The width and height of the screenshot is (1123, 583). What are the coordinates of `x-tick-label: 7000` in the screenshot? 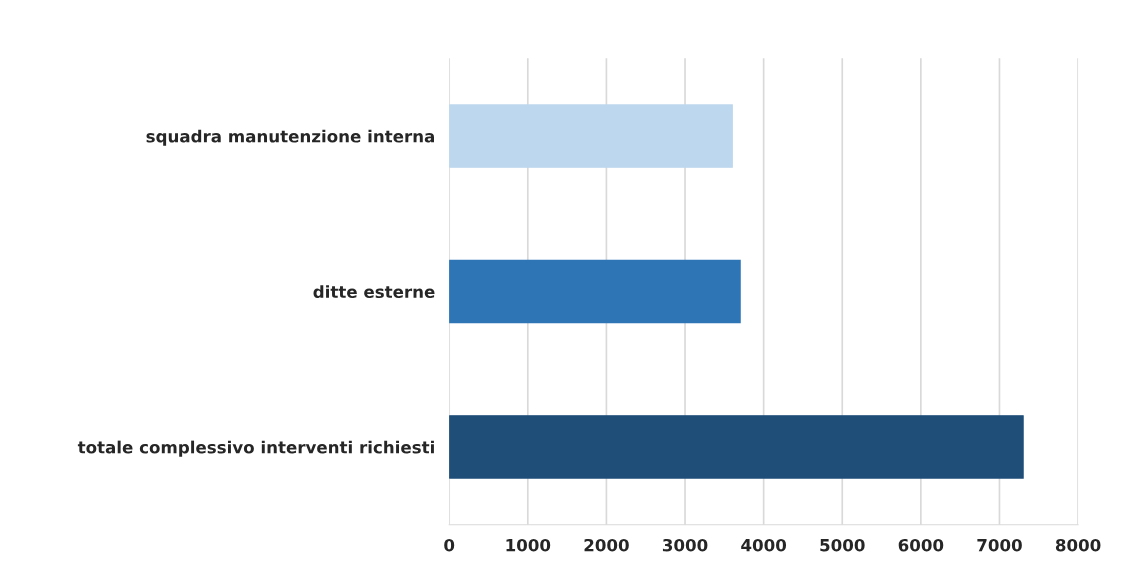 It's located at (999, 545).